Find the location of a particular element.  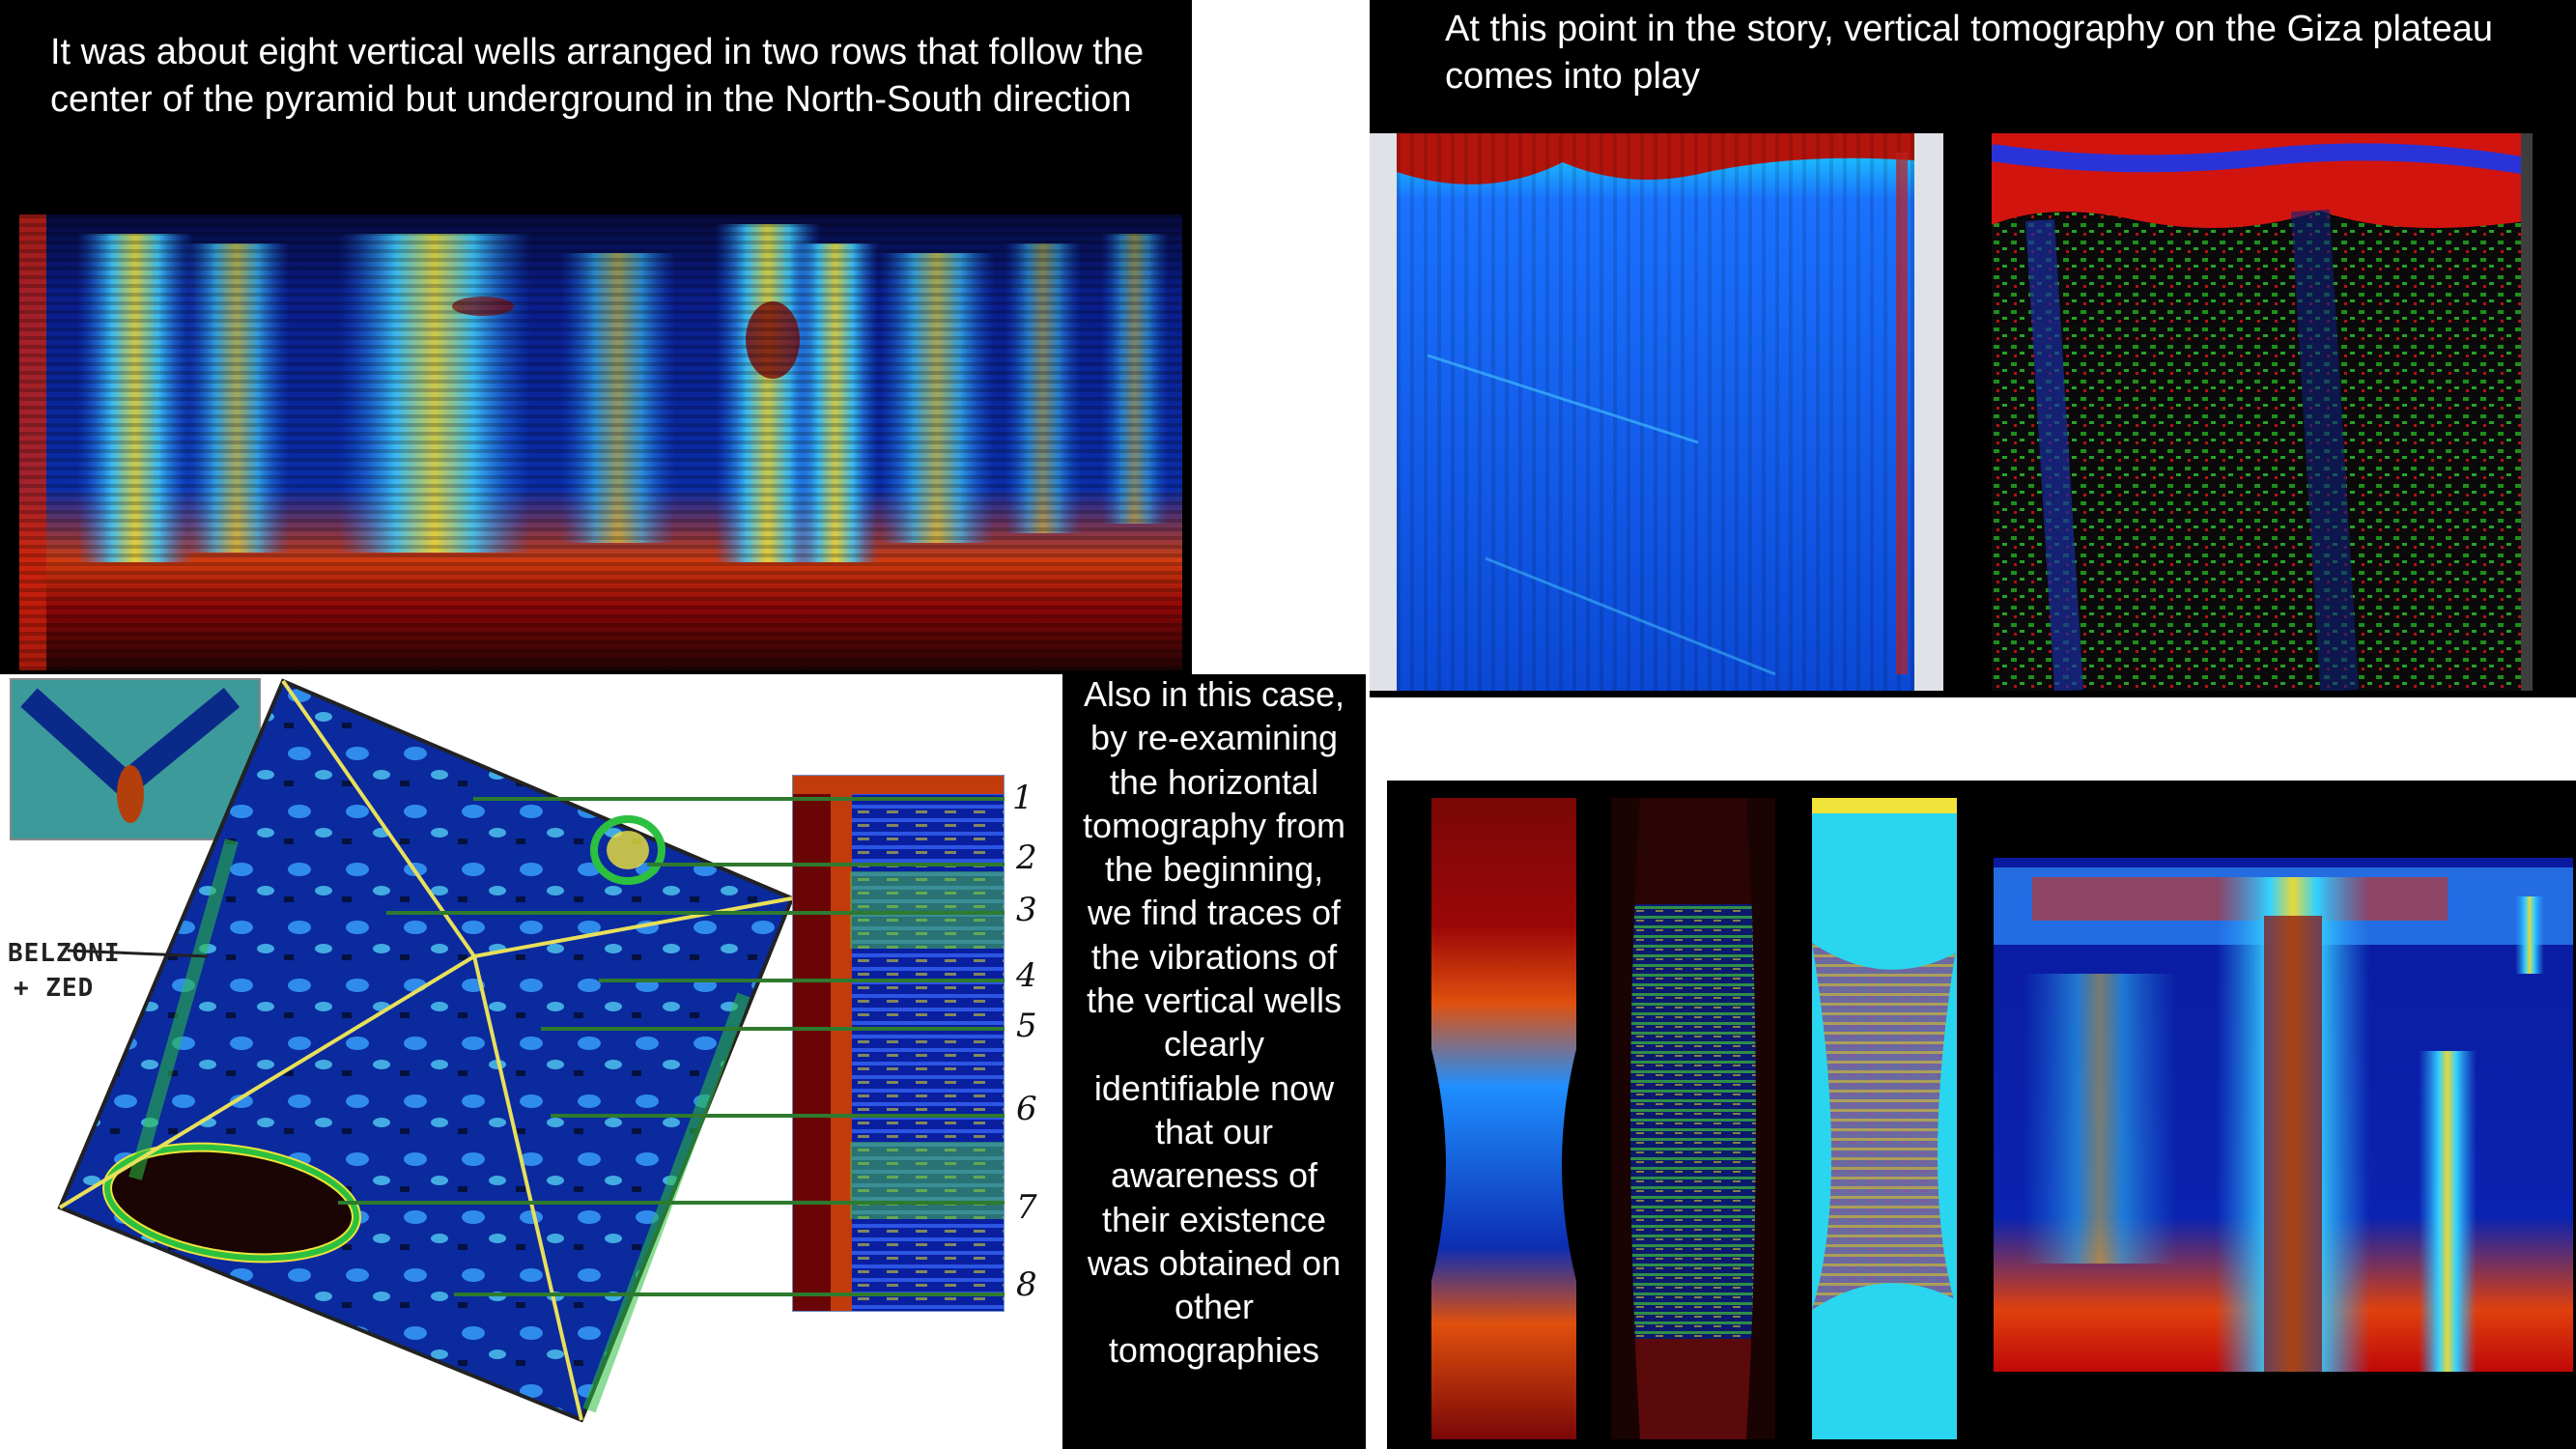

well-number-8: 8 is located at coordinates (1026, 1284).